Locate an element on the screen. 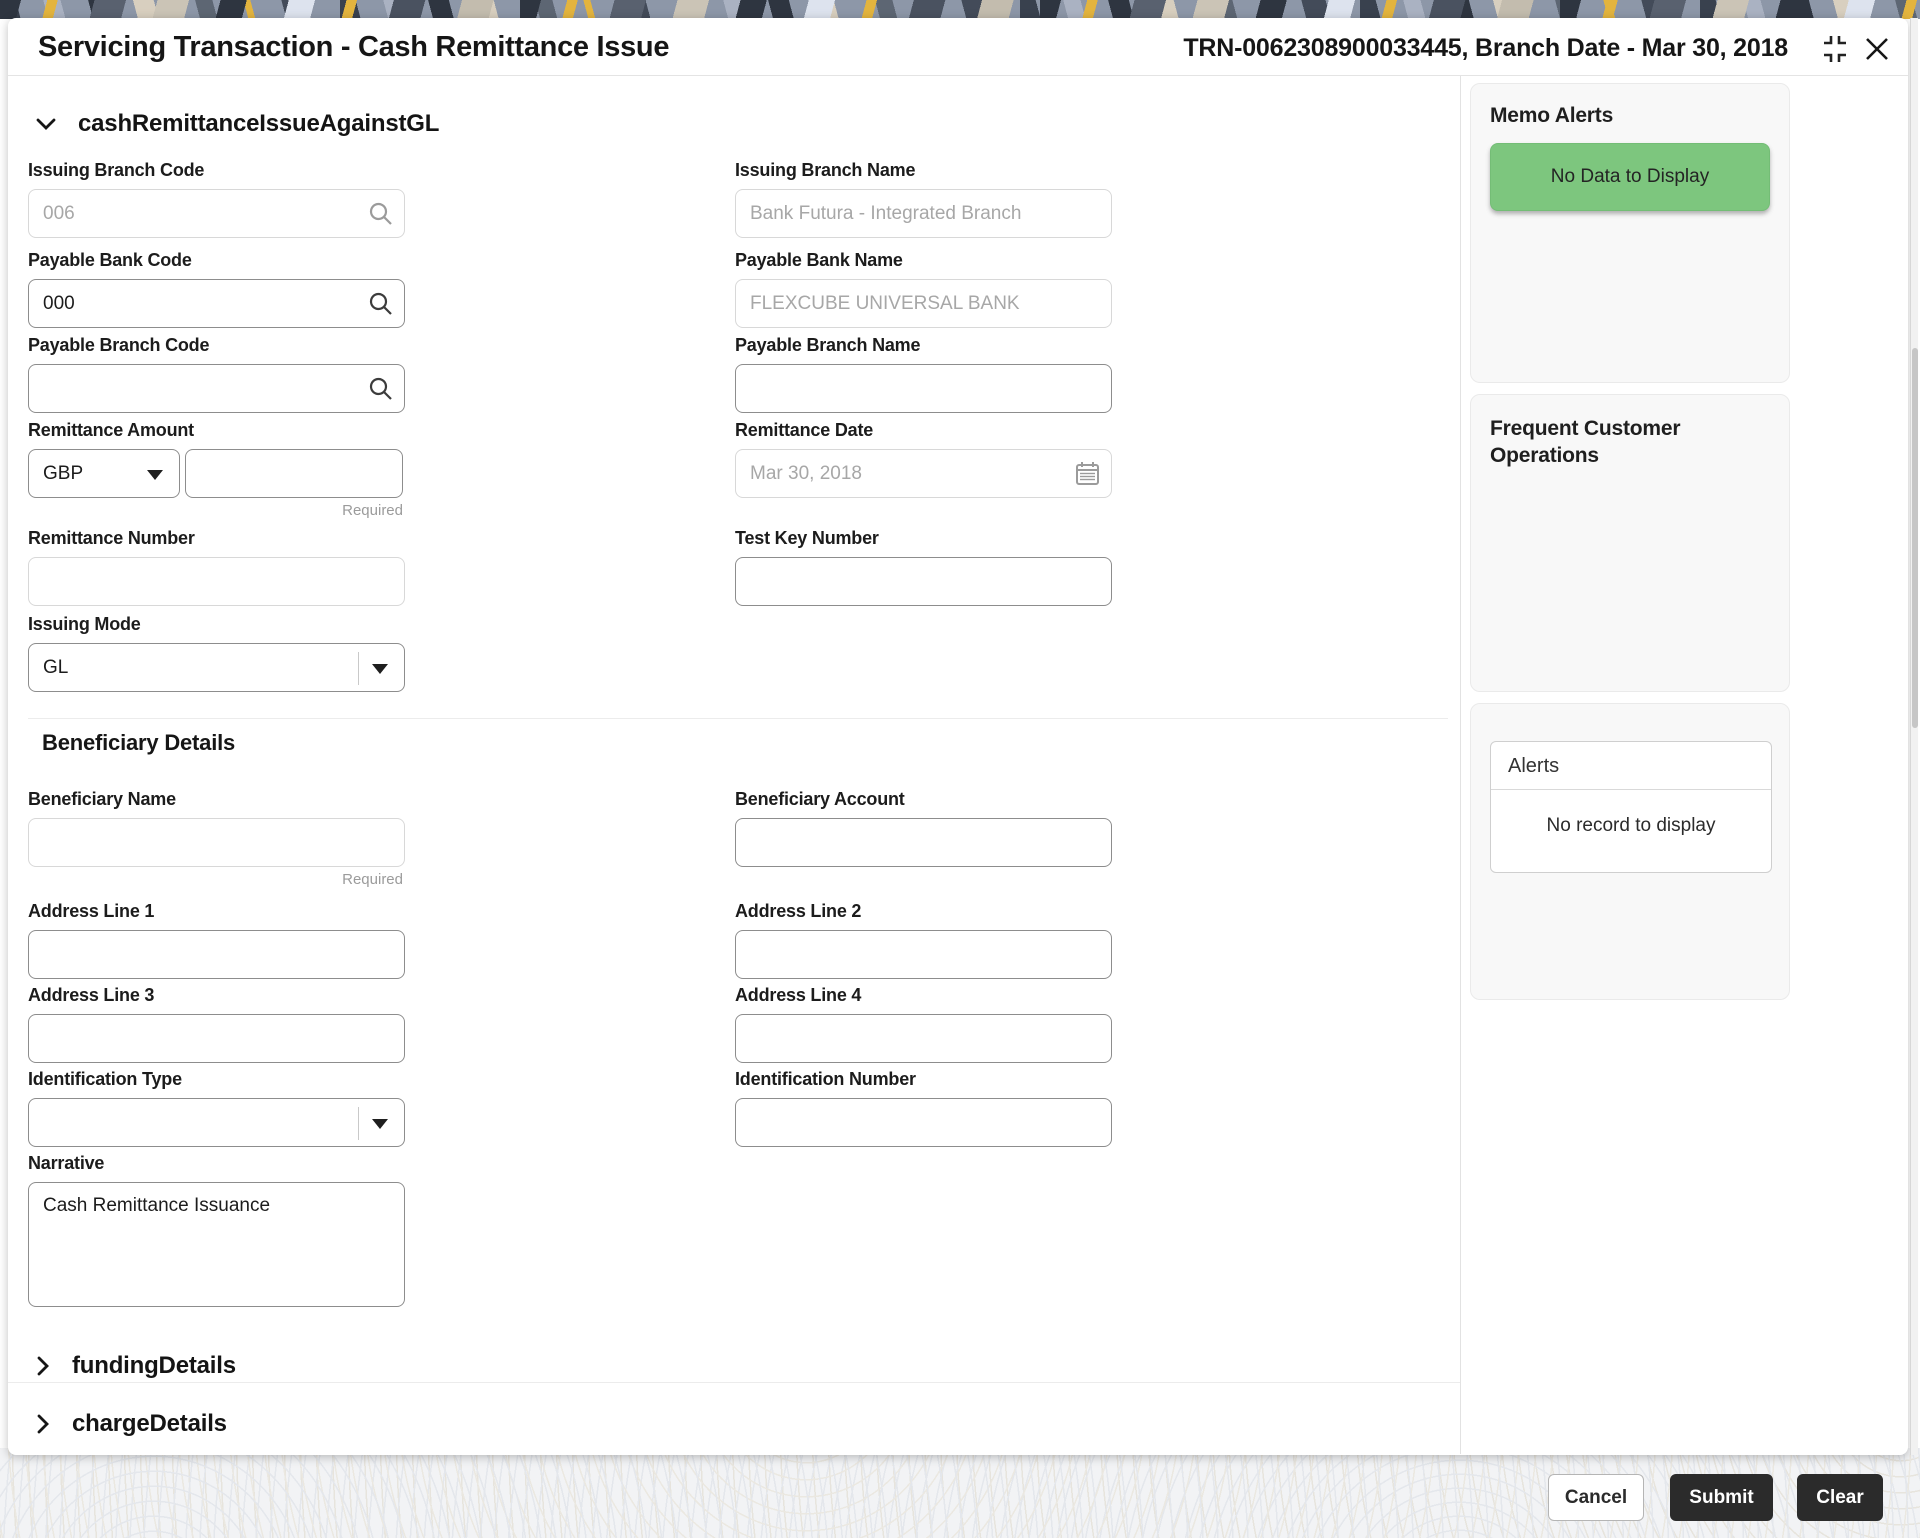  field-remittance-amount: Remittance Amount GBP Required is located at coordinates (216, 469).